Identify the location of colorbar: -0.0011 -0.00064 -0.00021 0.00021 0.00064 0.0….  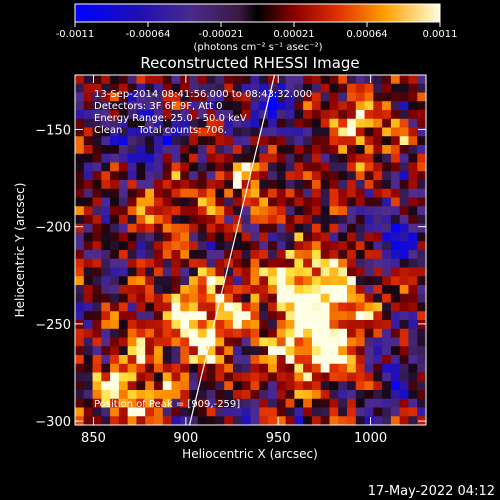
(257, 28).